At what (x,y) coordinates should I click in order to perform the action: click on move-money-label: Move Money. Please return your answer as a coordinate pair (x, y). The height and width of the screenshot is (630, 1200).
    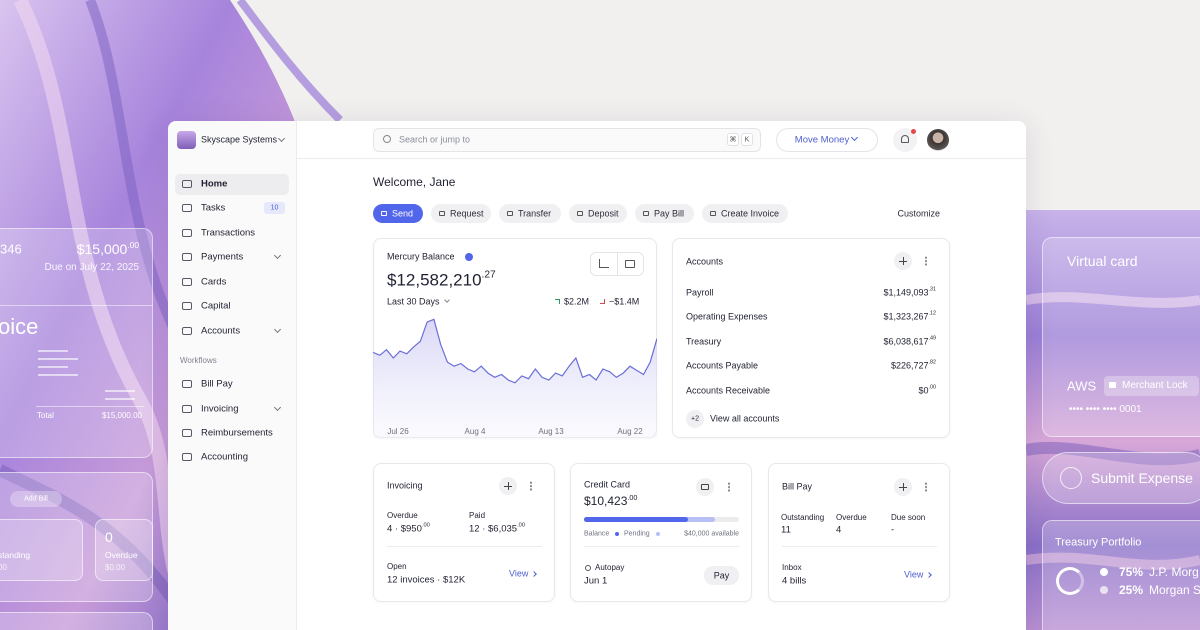
    Looking at the image, I should click on (822, 140).